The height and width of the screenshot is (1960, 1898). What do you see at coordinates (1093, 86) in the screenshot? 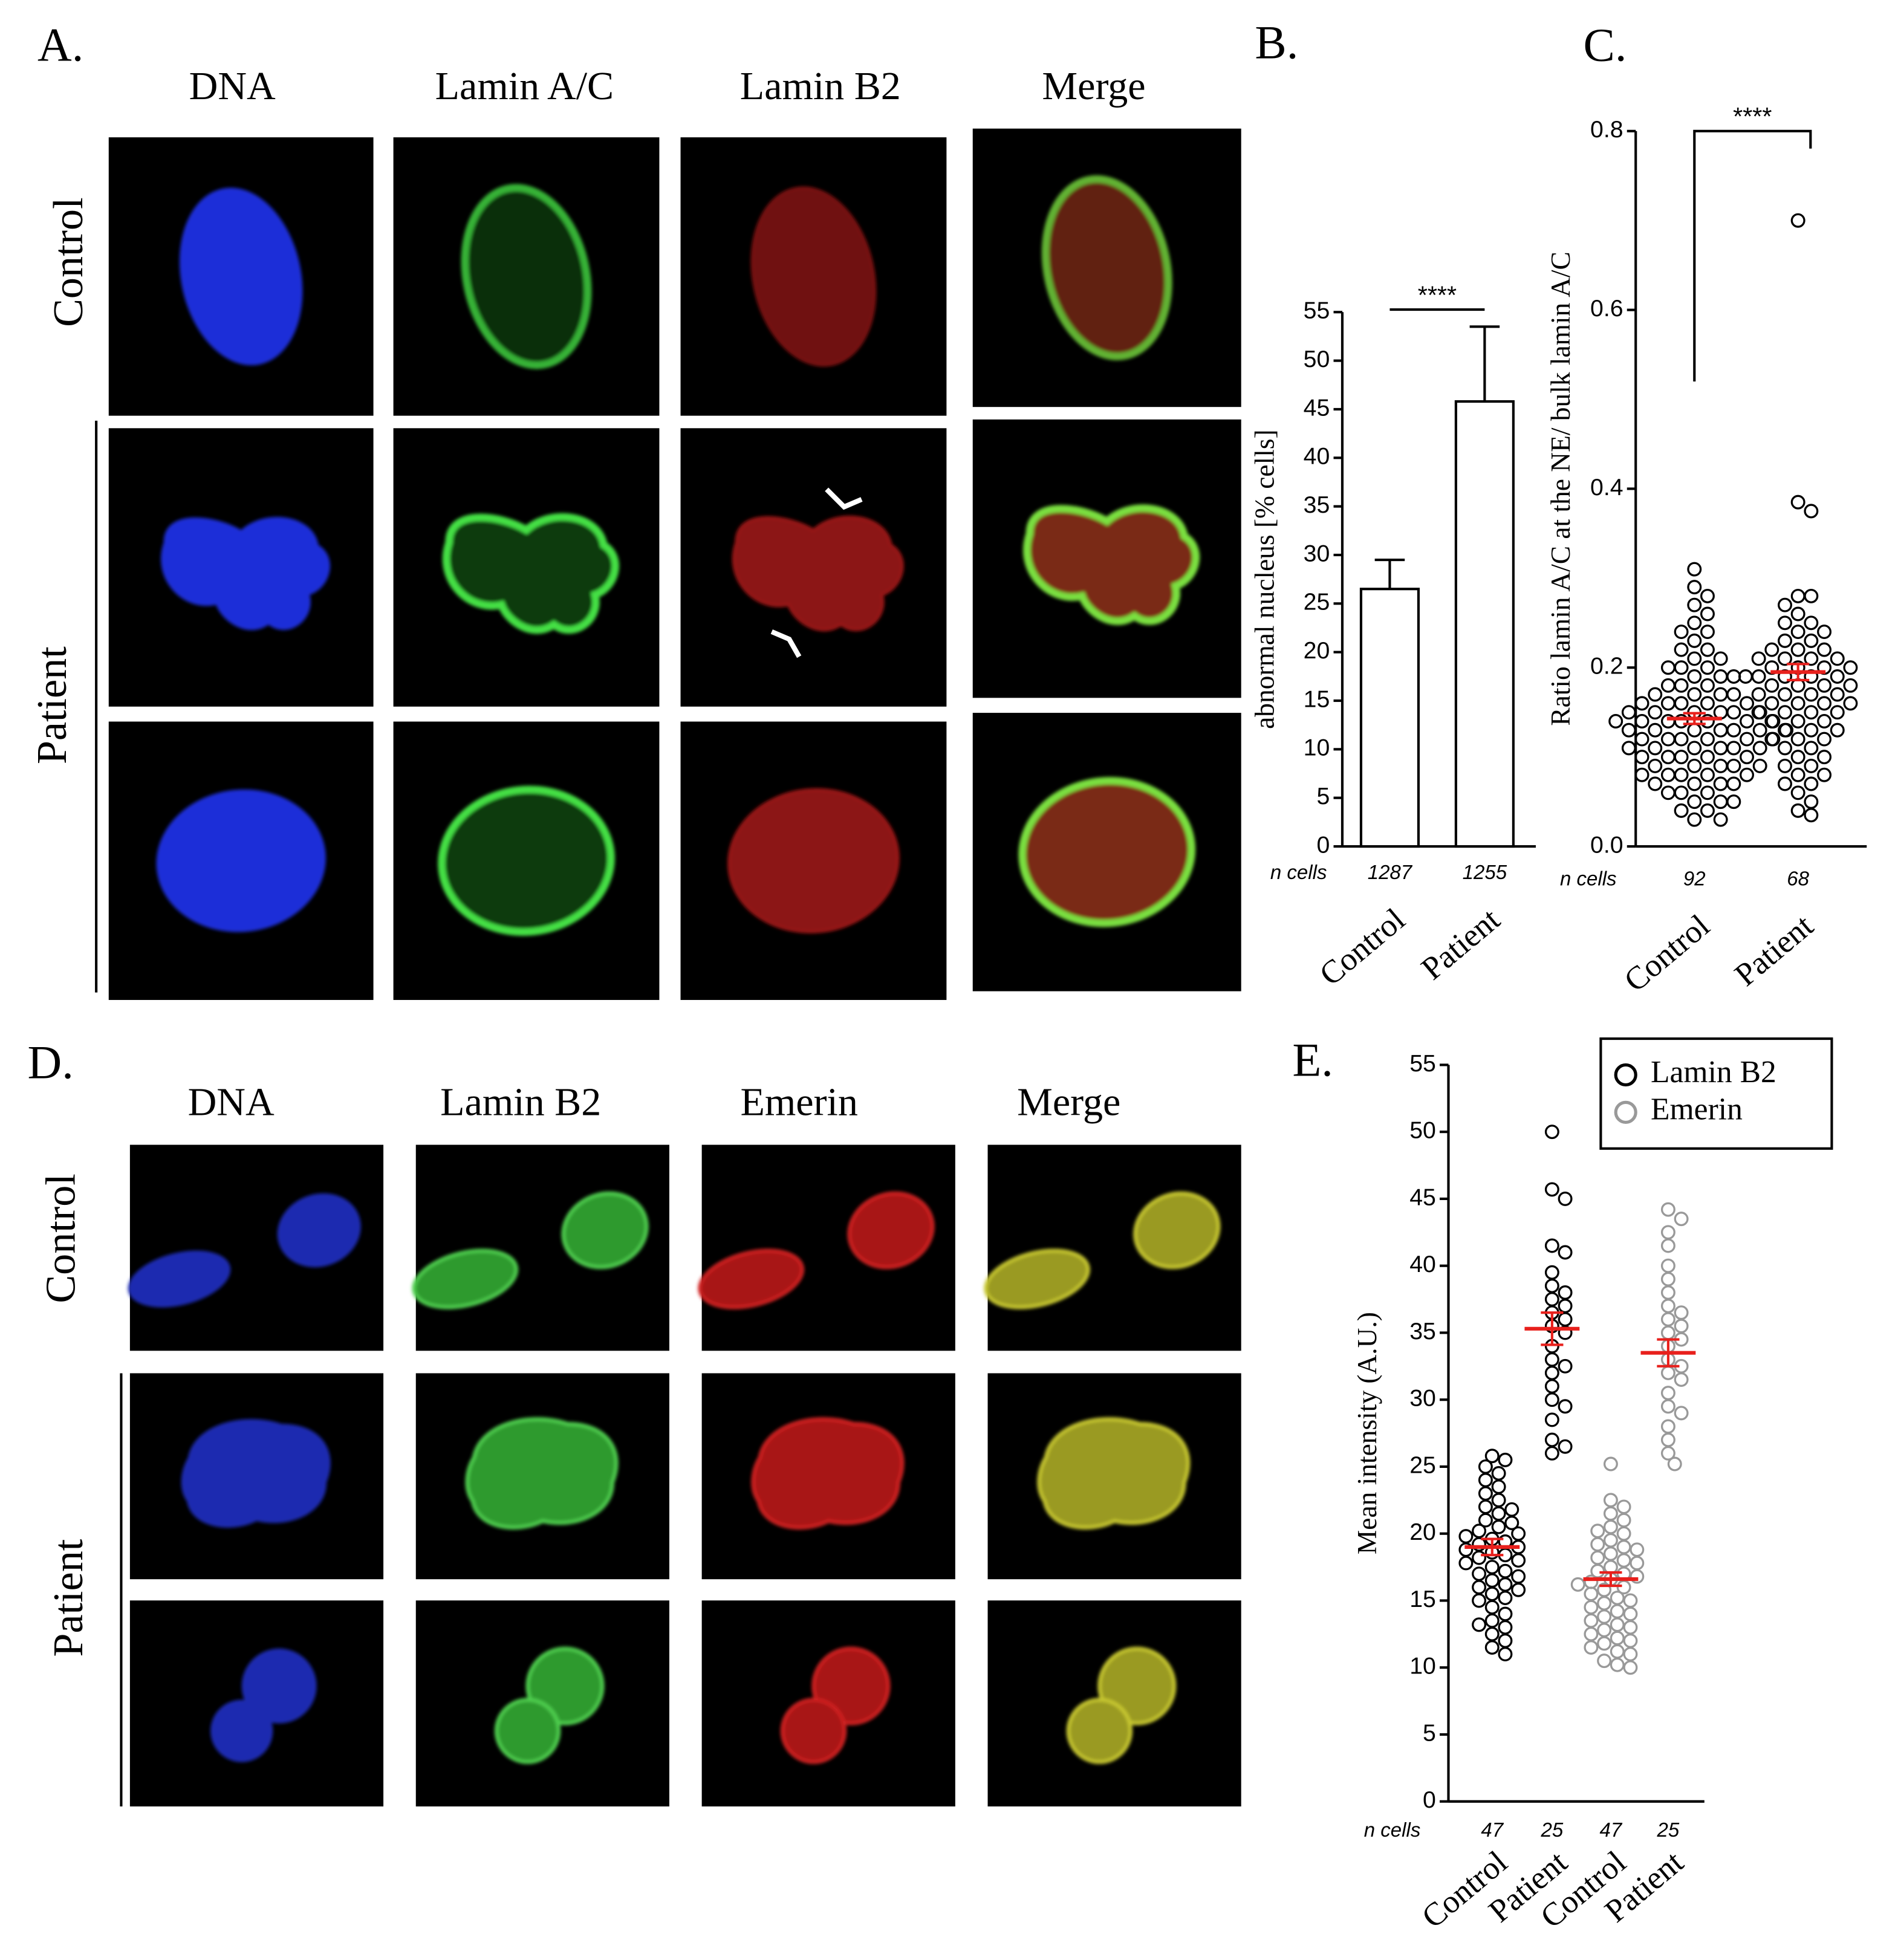
I see `column-header: Merge` at bounding box center [1093, 86].